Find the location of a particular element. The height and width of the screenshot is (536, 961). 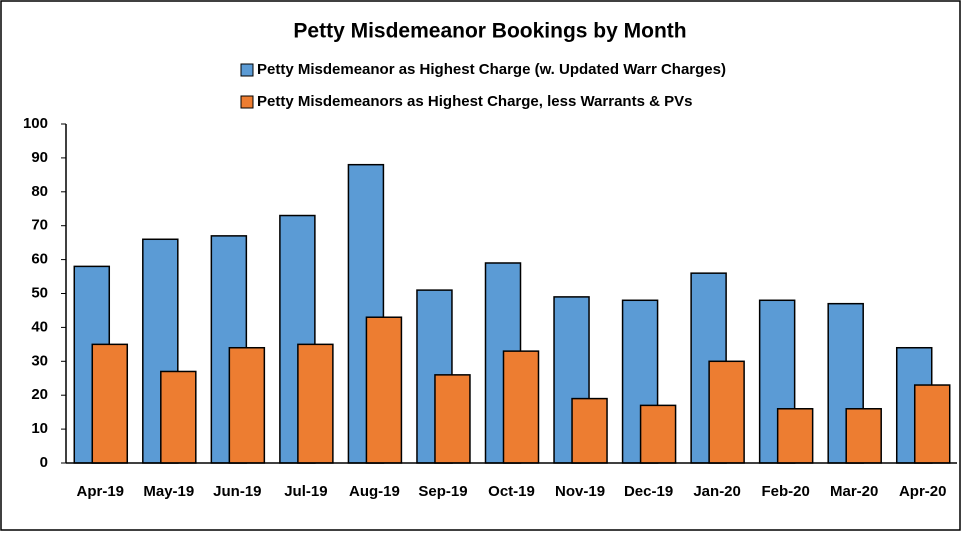

y-tick-label: 20 is located at coordinates (39, 394).